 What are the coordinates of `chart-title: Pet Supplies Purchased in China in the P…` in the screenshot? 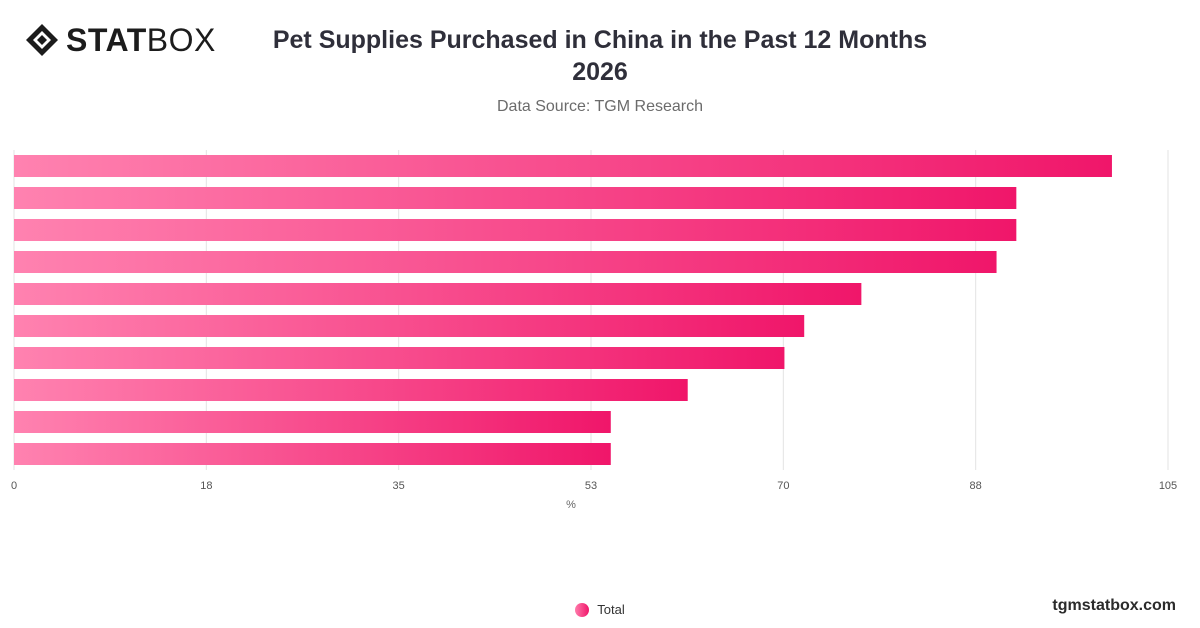 It's located at (600, 40).